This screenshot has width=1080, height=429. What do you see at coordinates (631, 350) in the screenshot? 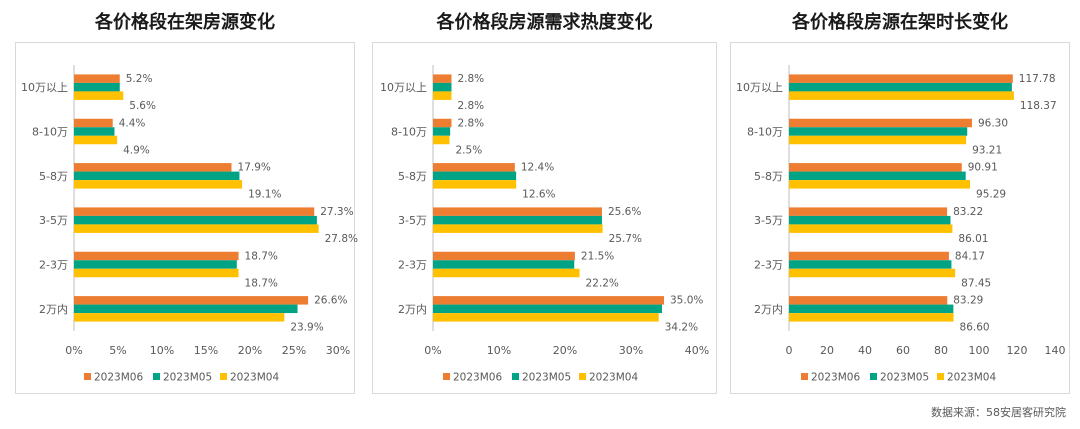
I see `x-tick-label: 30%` at bounding box center [631, 350].